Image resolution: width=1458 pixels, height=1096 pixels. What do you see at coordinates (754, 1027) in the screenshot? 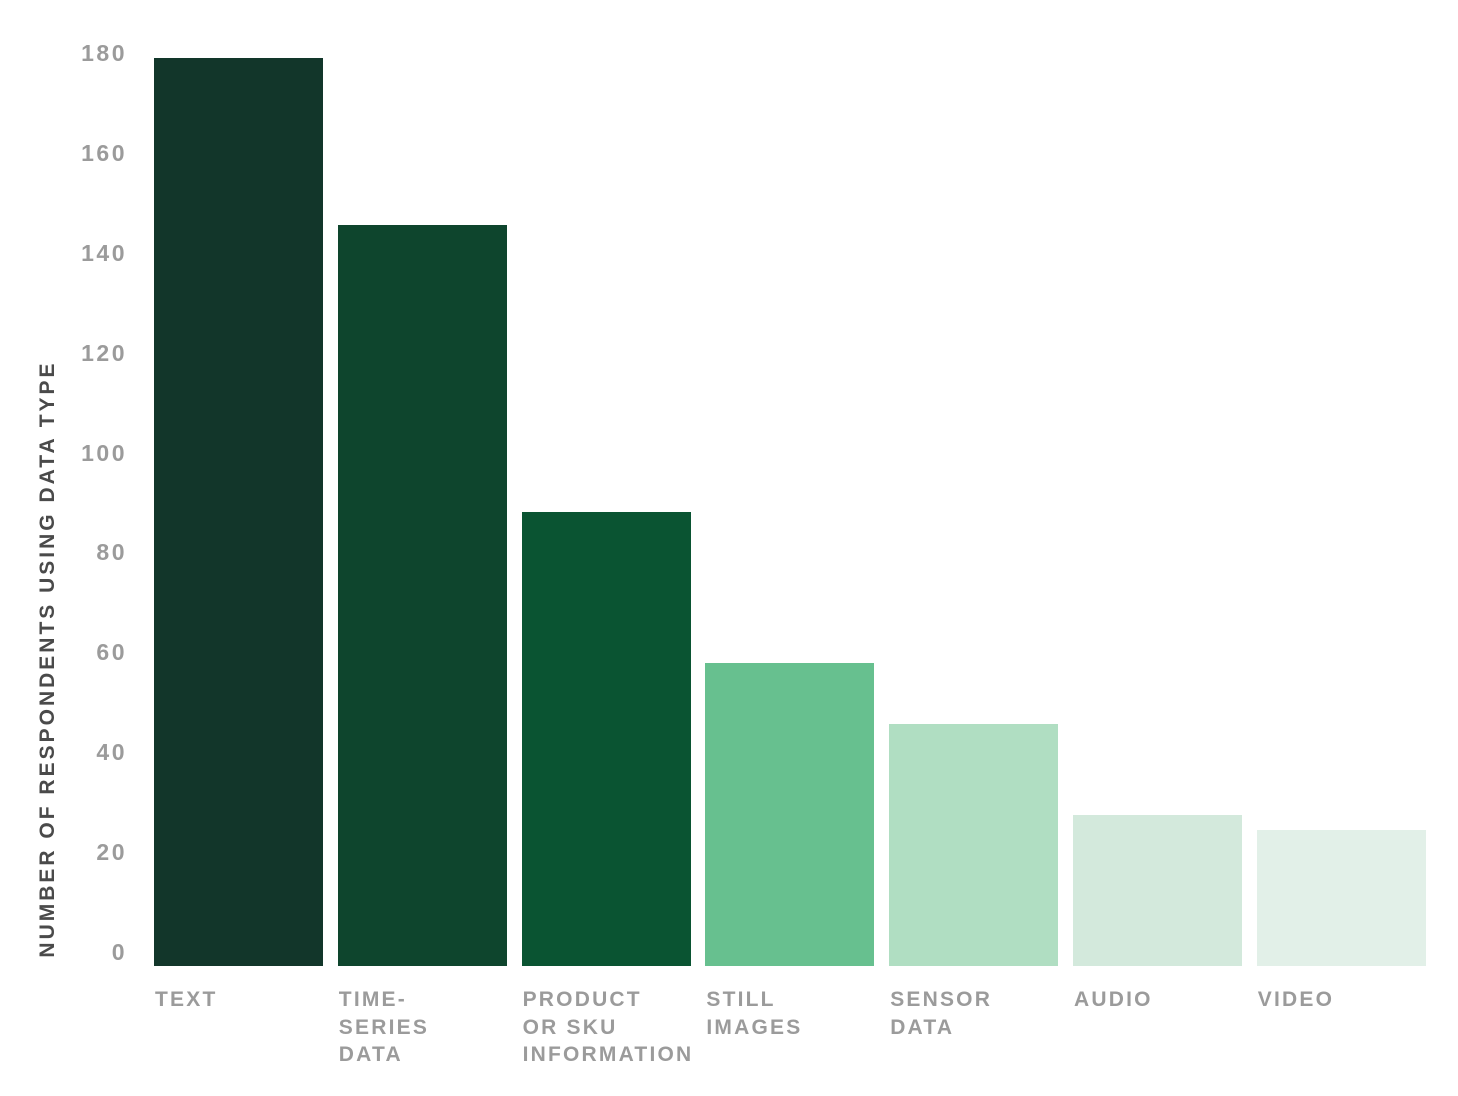
I see `x-category-label-line: IMAGES` at bounding box center [754, 1027].